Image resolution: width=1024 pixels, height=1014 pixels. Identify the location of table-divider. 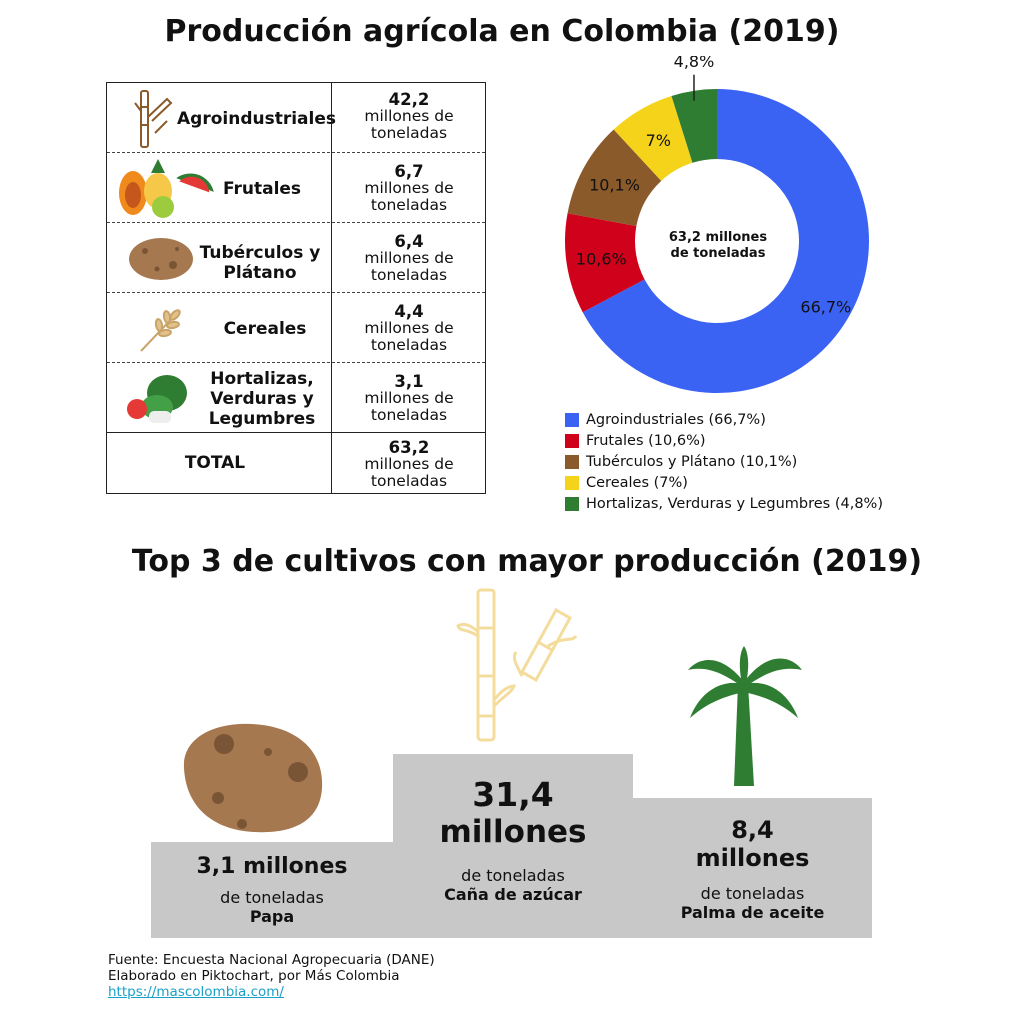
(331, 288).